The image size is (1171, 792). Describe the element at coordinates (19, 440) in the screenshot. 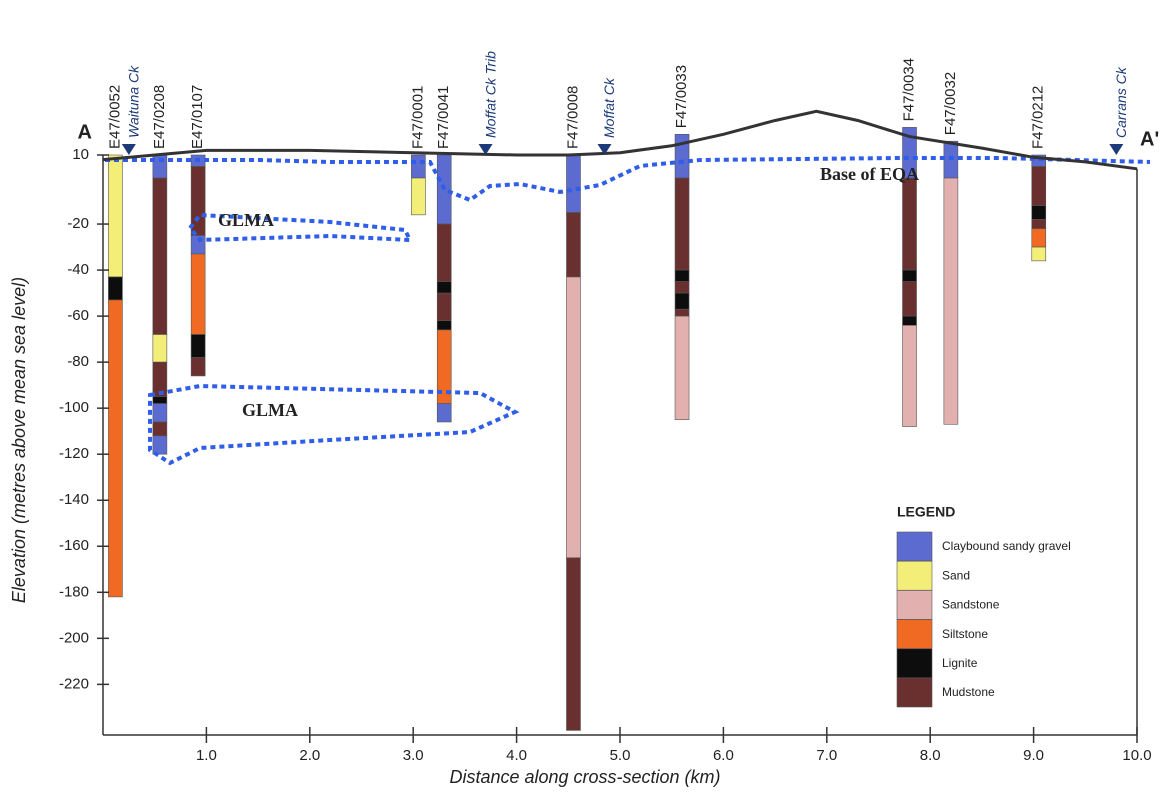

I see `y-axis-title: Elevation (metres above mean sea level)` at that location.